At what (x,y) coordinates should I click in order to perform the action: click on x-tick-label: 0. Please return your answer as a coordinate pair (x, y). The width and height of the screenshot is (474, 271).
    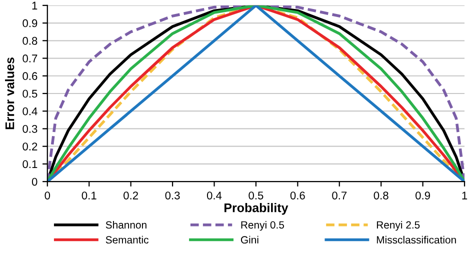
    Looking at the image, I should click on (47, 196).